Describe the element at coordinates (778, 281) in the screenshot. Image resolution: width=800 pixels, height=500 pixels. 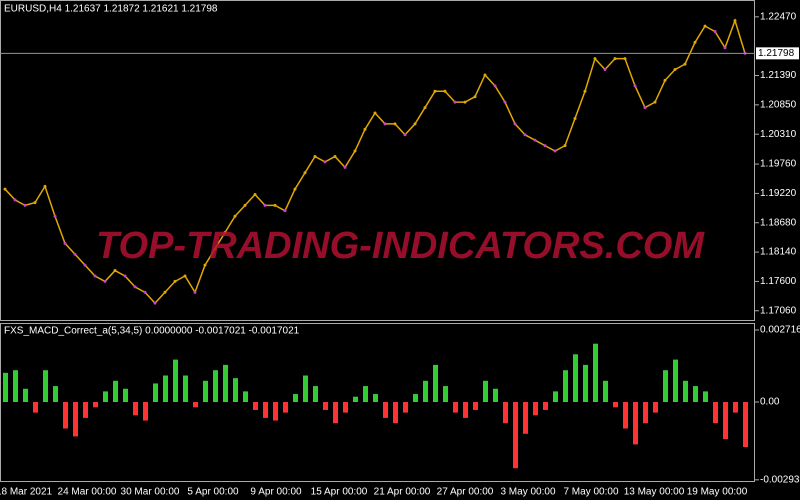
I see `y-tick-label: 1.17600` at that location.